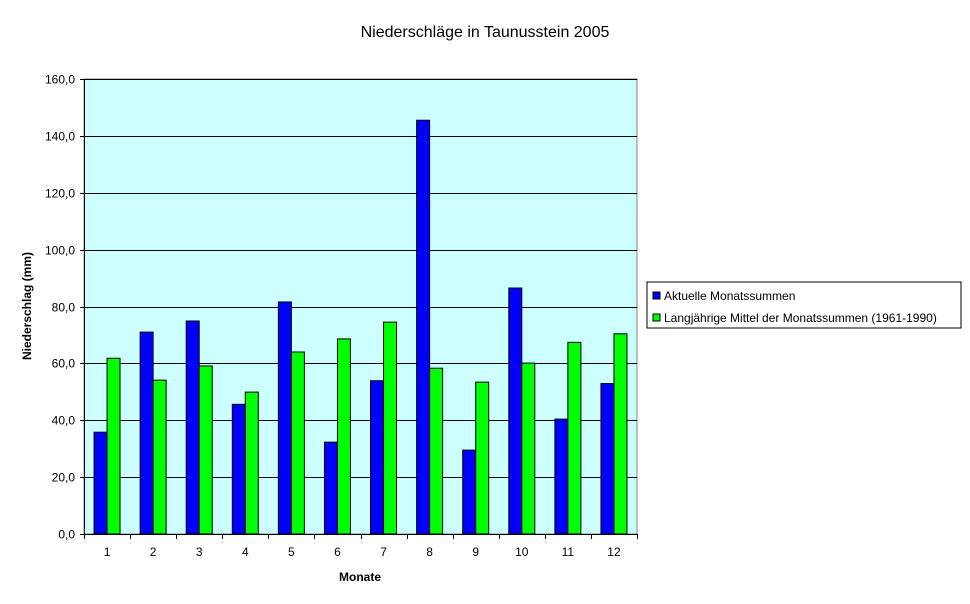  Describe the element at coordinates (656, 317) in the screenshot. I see `legend-swatch-langjaehrig` at that location.